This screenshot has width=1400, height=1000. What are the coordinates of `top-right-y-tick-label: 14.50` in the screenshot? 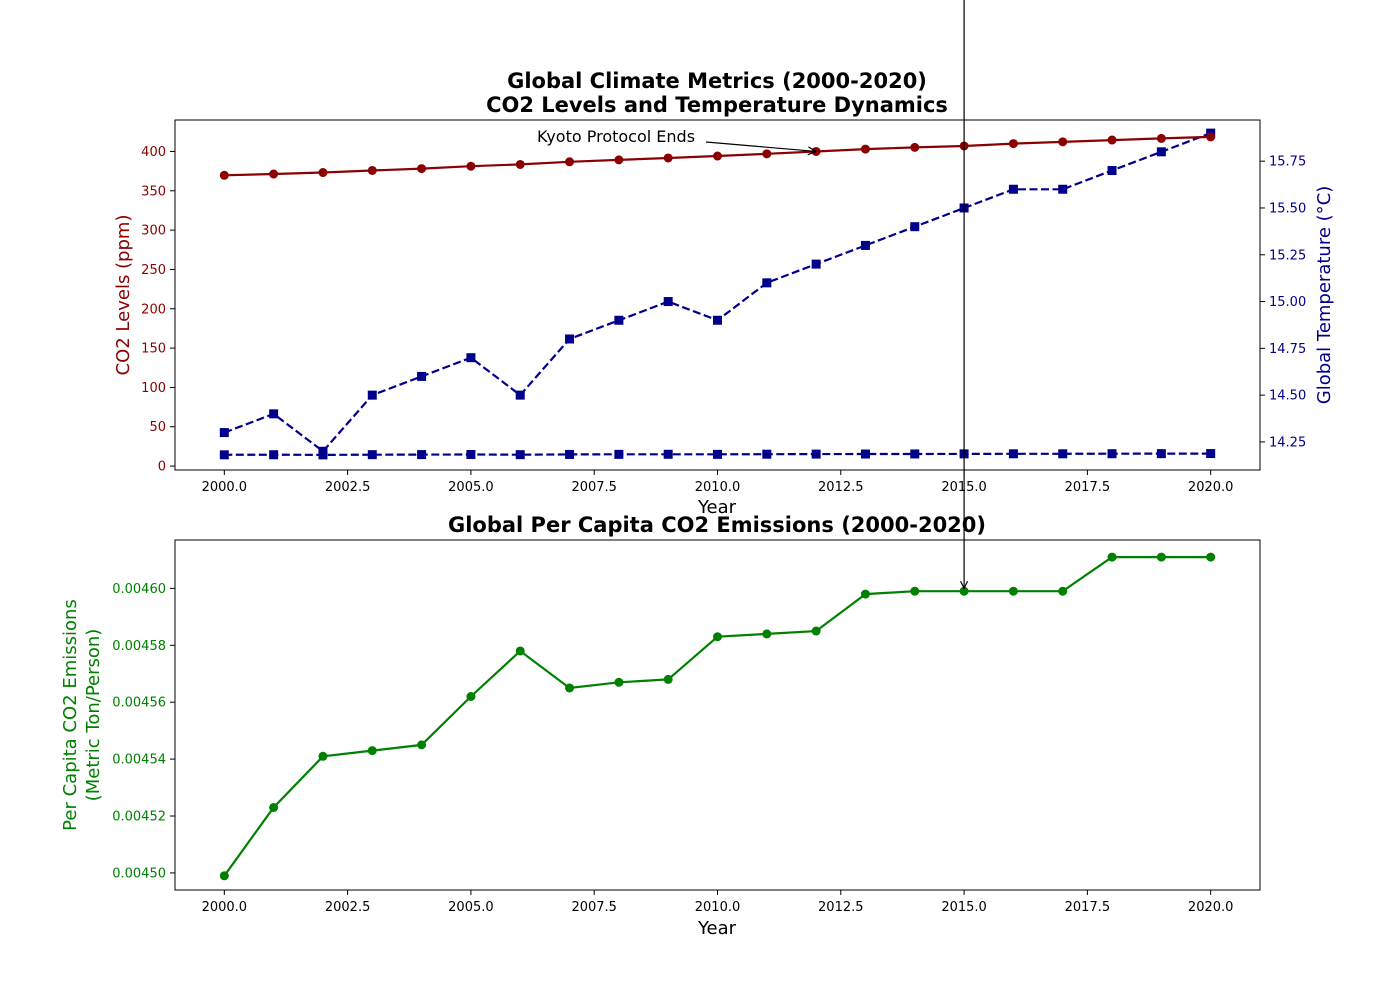 It's located at (1287, 396).